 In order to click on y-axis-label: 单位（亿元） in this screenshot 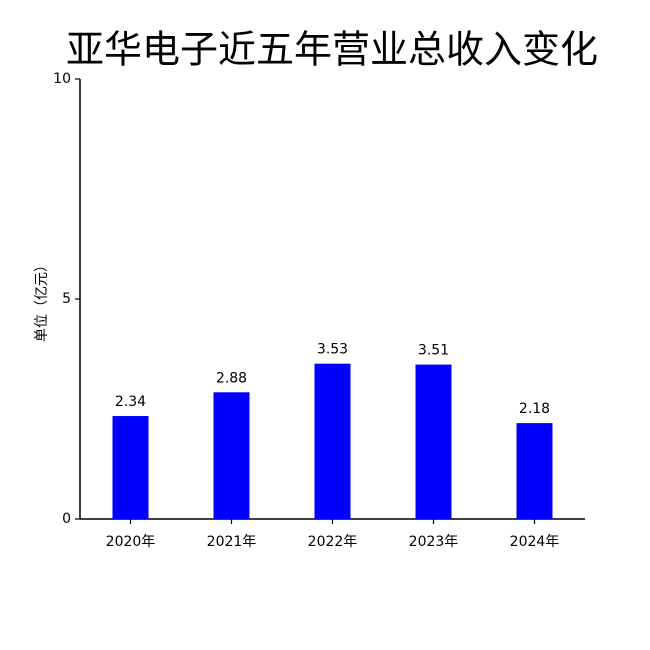, I will do `click(42, 300)`.